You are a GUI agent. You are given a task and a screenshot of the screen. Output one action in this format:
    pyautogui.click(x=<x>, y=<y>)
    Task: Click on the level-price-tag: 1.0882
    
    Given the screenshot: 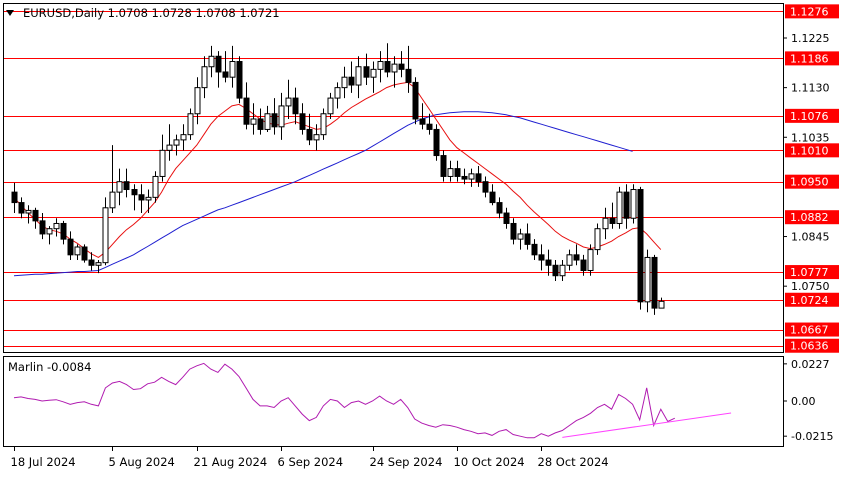 What is the action you would take?
    pyautogui.click(x=812, y=217)
    